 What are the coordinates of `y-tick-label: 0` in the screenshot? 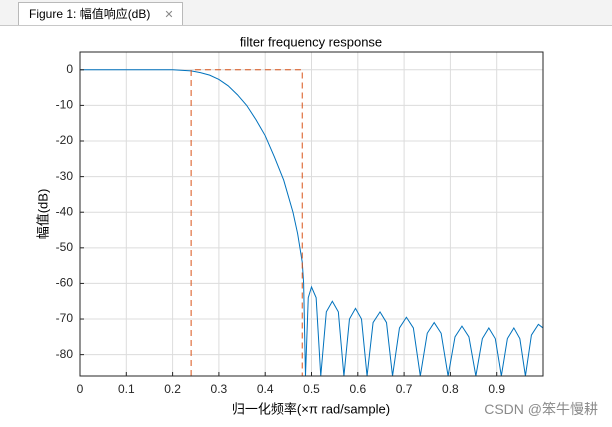 It's located at (69, 69).